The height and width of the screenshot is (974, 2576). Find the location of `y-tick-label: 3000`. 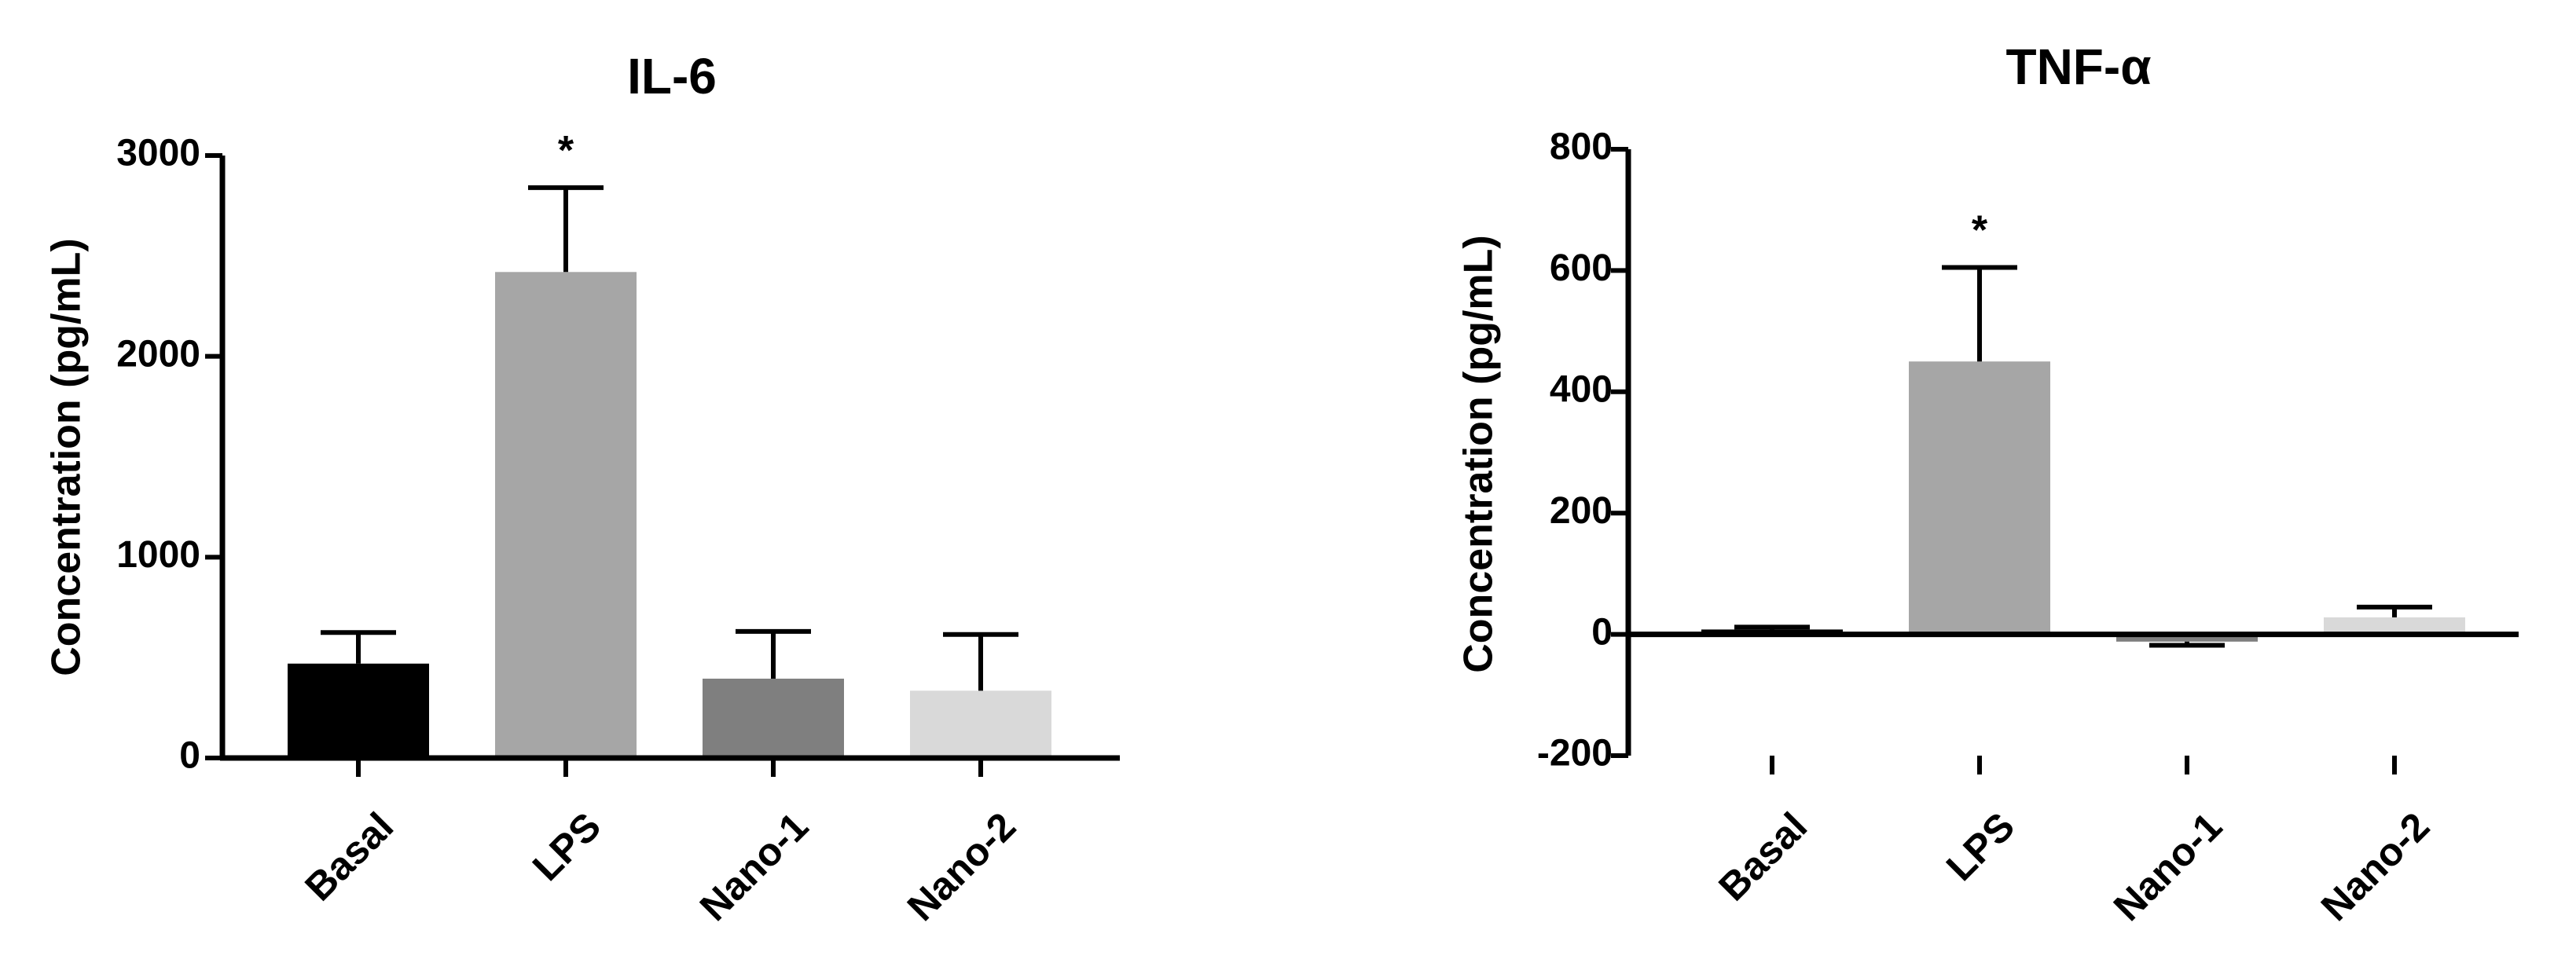

y-tick-label: 3000 is located at coordinates (158, 153).